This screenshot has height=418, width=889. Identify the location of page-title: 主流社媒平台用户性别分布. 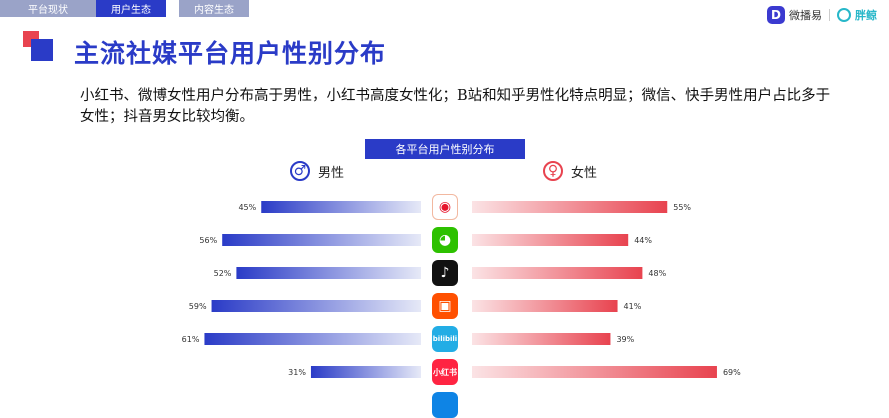
(230, 53).